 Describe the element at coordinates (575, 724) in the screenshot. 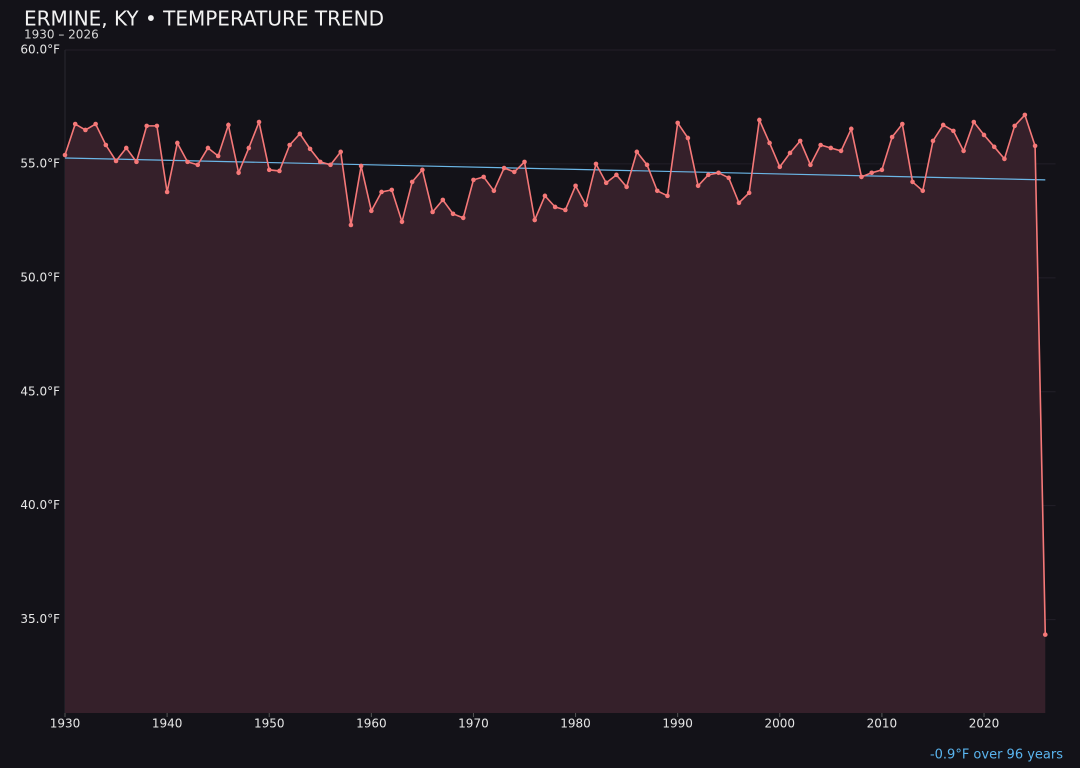

I see `x-tick-label: 1980` at that location.